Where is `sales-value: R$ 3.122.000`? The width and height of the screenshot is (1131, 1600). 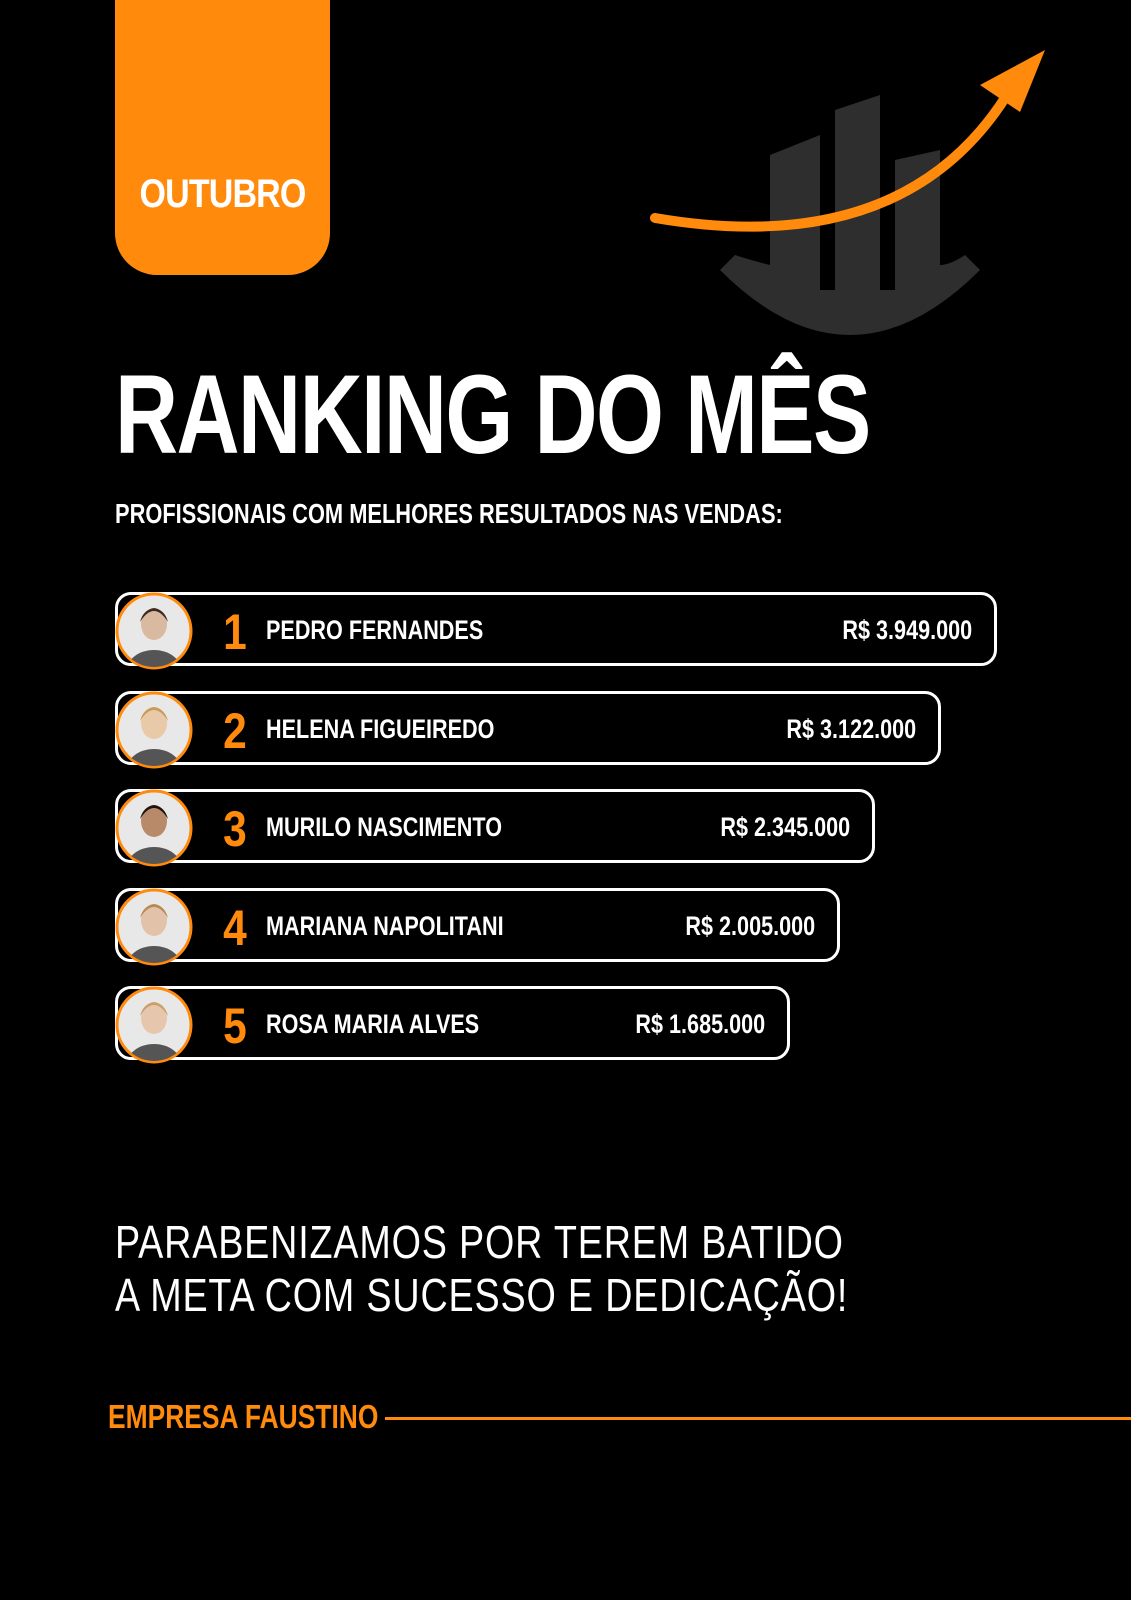
sales-value: R$ 3.122.000 is located at coordinates (851, 728).